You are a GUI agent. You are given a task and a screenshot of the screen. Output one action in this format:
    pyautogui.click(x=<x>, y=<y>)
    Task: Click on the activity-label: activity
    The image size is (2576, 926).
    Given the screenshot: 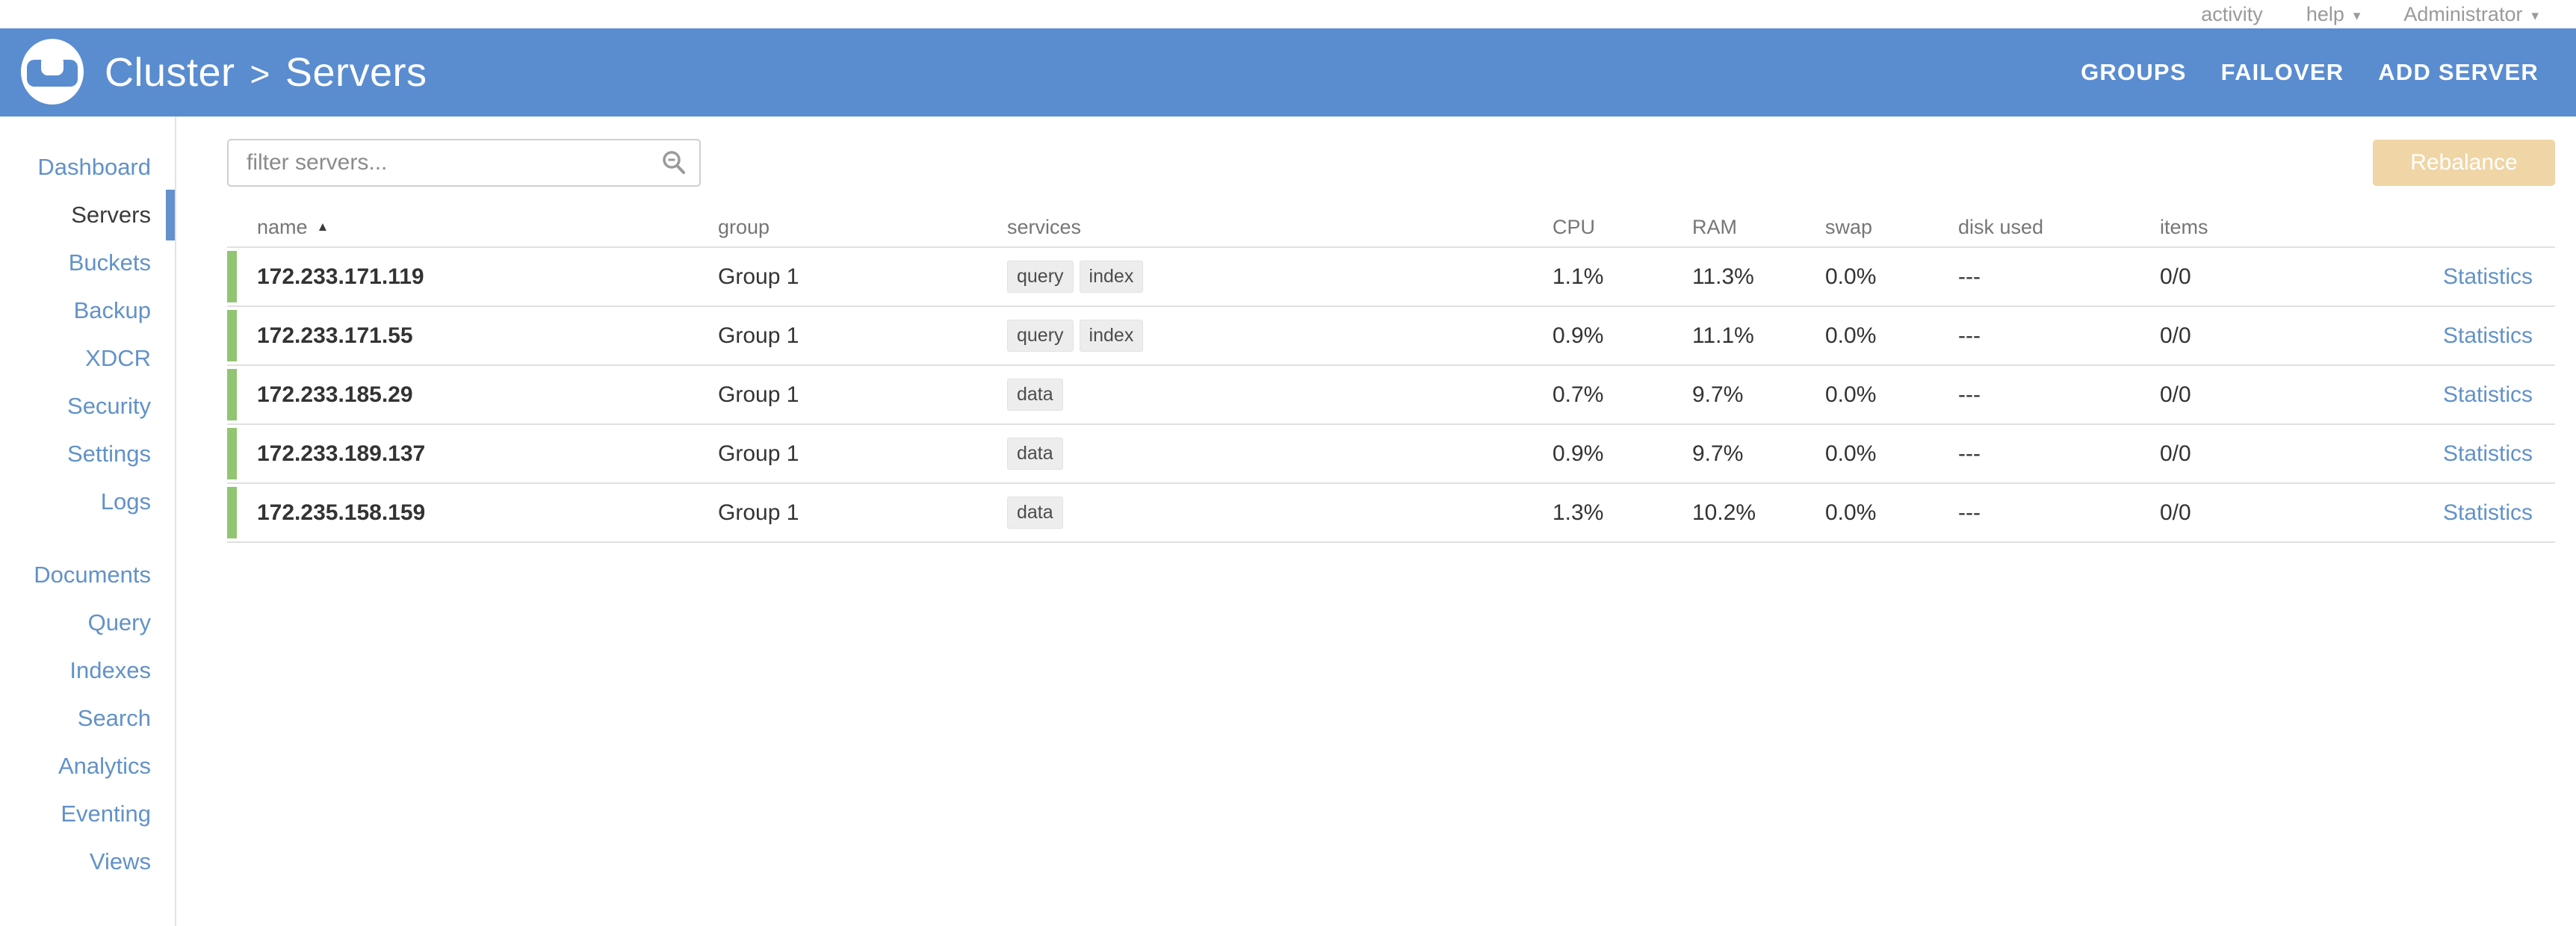 What is the action you would take?
    pyautogui.click(x=2232, y=14)
    